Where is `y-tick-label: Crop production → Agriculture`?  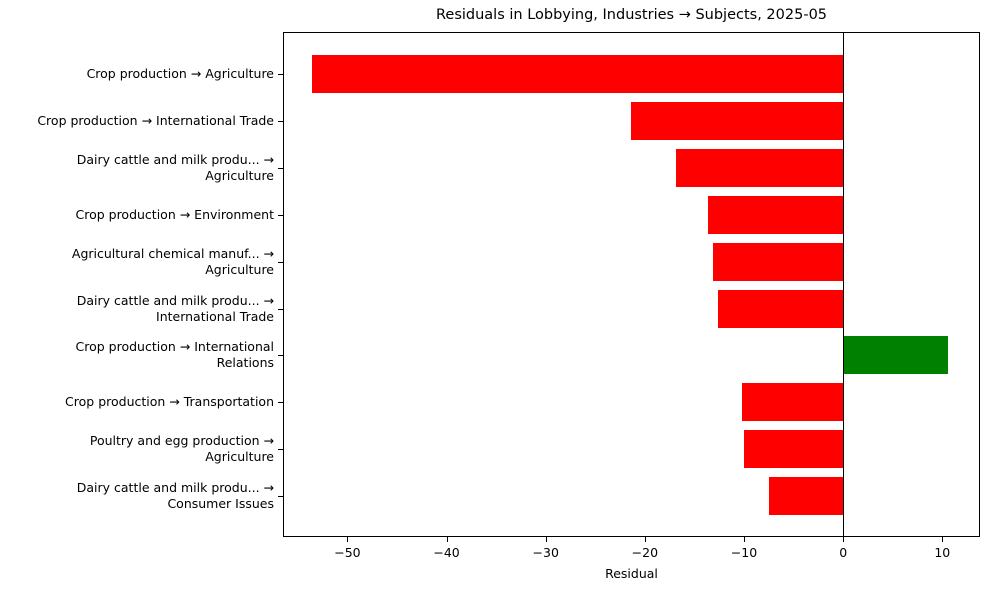 y-tick-label: Crop production → Agriculture is located at coordinates (180, 73).